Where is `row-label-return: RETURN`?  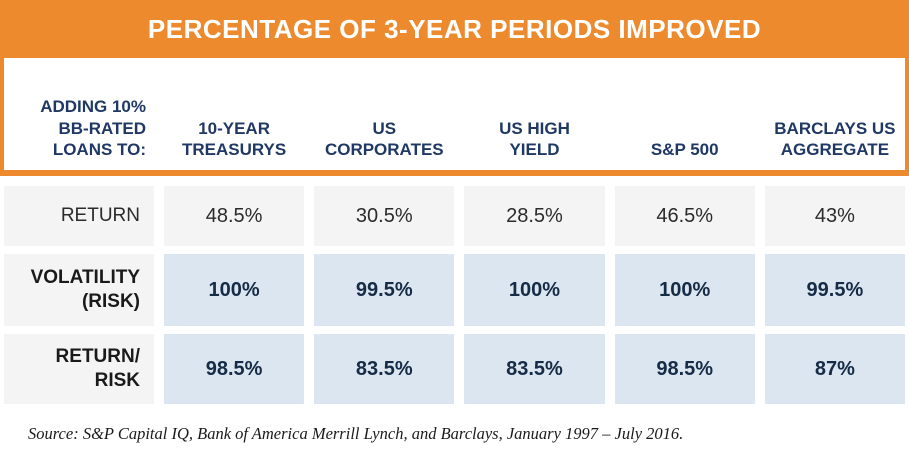 row-label-return: RETURN is located at coordinates (79, 216).